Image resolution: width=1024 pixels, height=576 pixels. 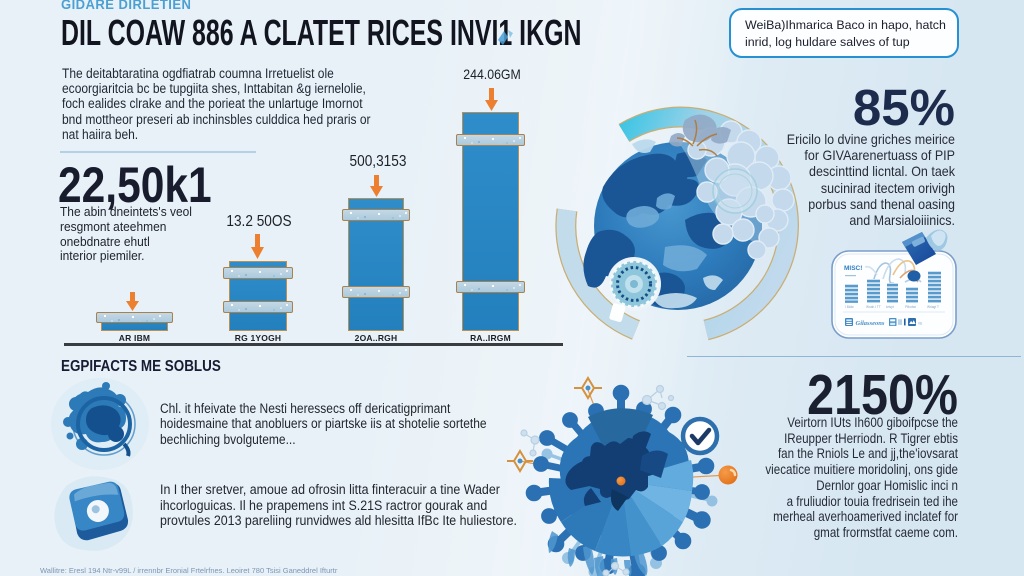 What do you see at coordinates (870, 323) in the screenshot?
I see `svg-text: Gilasseons` at bounding box center [870, 323].